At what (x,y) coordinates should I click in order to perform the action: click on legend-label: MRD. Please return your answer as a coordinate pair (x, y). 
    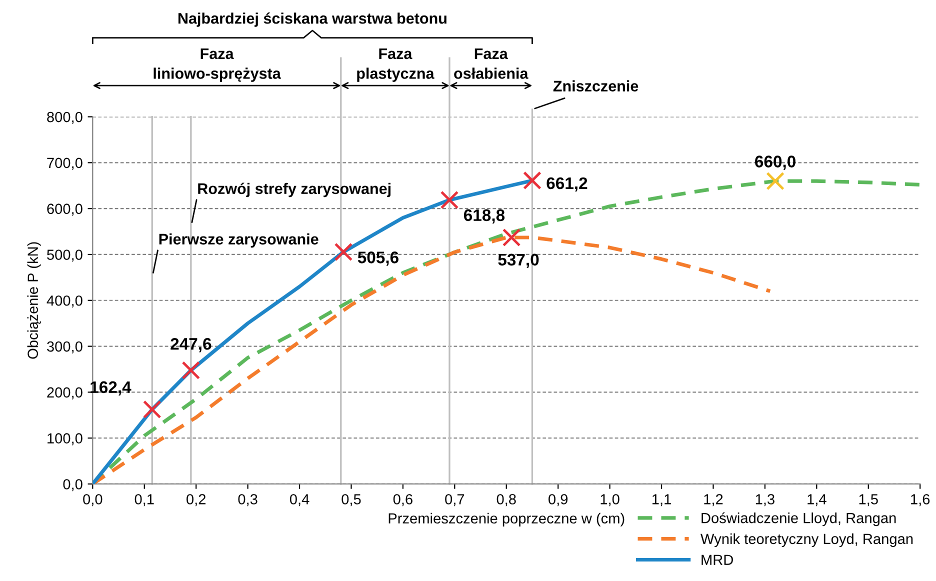
    Looking at the image, I should click on (717, 559).